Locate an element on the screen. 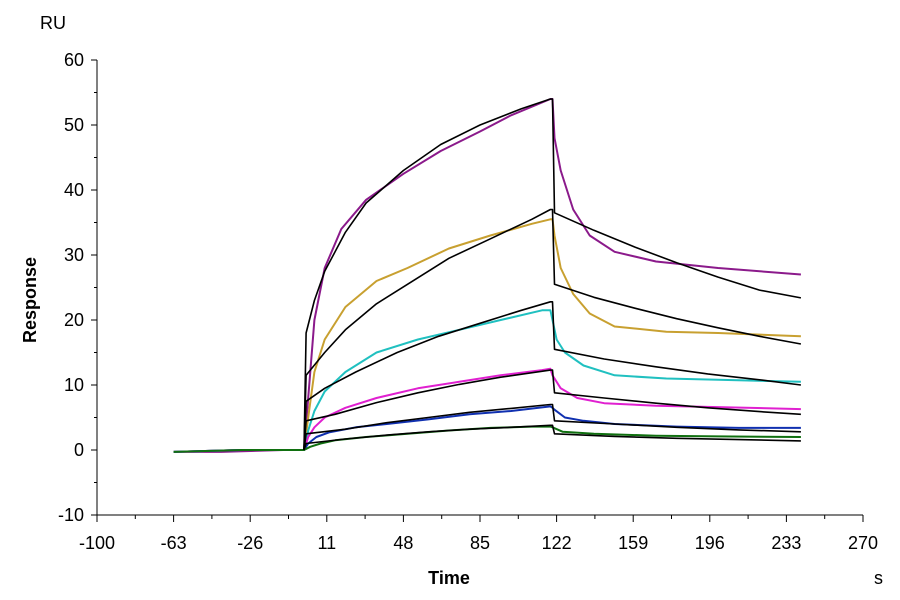 Image resolution: width=900 pixels, height=600 pixels. y-tick-label: 50 is located at coordinates (74, 125).